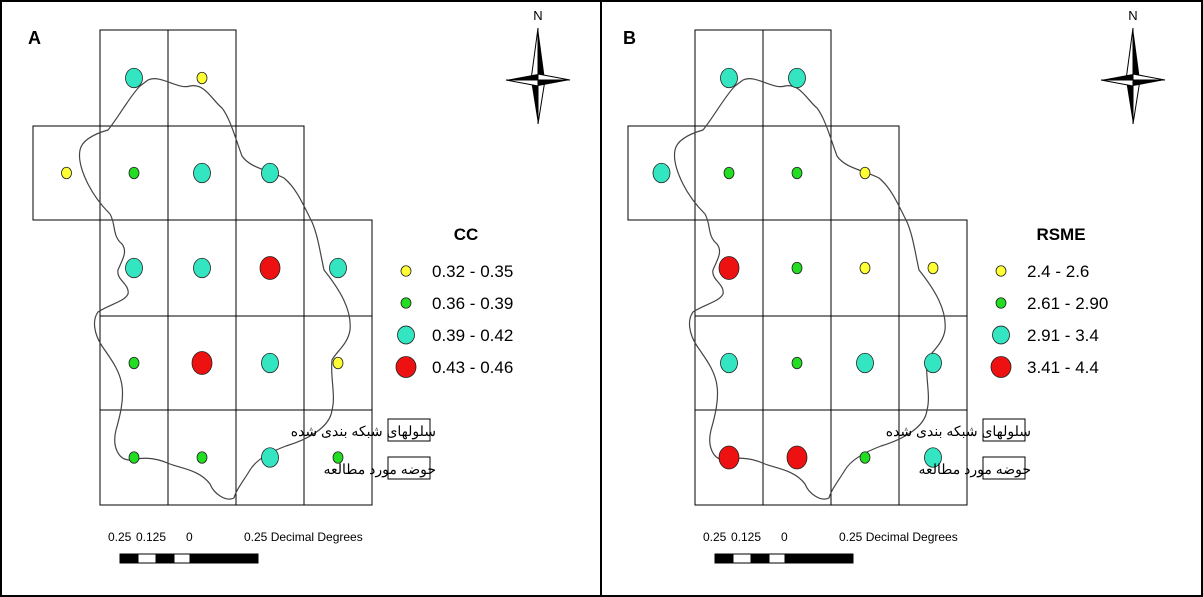 Image resolution: width=1203 pixels, height=597 pixels. I want to click on legend-label: 0.32 - 0.35, so click(472, 271).